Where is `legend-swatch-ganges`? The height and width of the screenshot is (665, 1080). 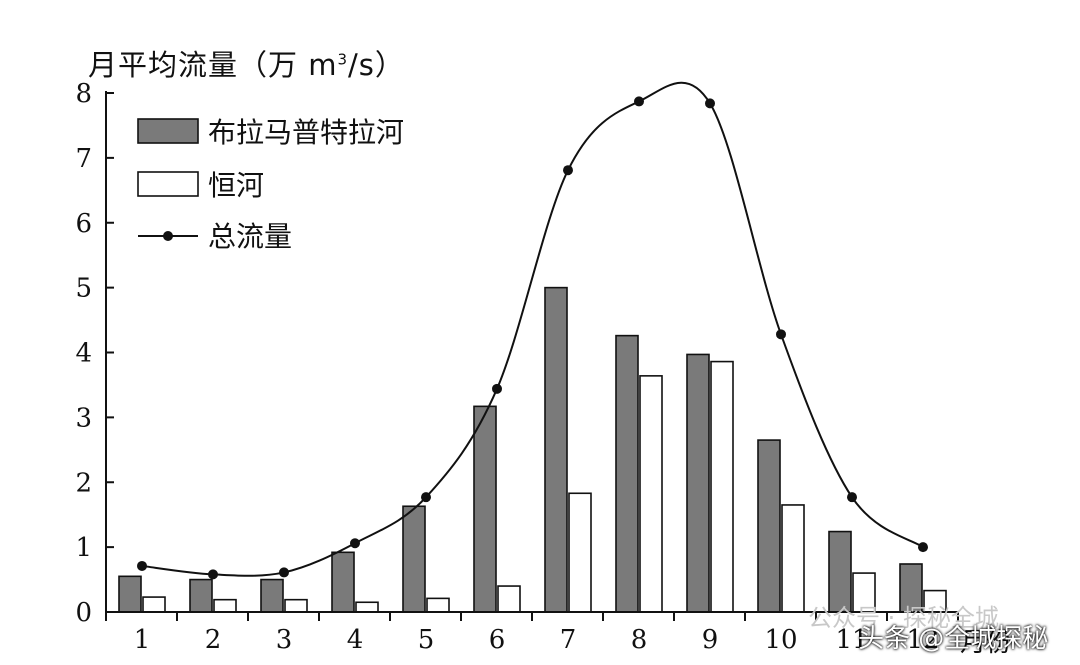
legend-swatch-ganges is located at coordinates (168, 184).